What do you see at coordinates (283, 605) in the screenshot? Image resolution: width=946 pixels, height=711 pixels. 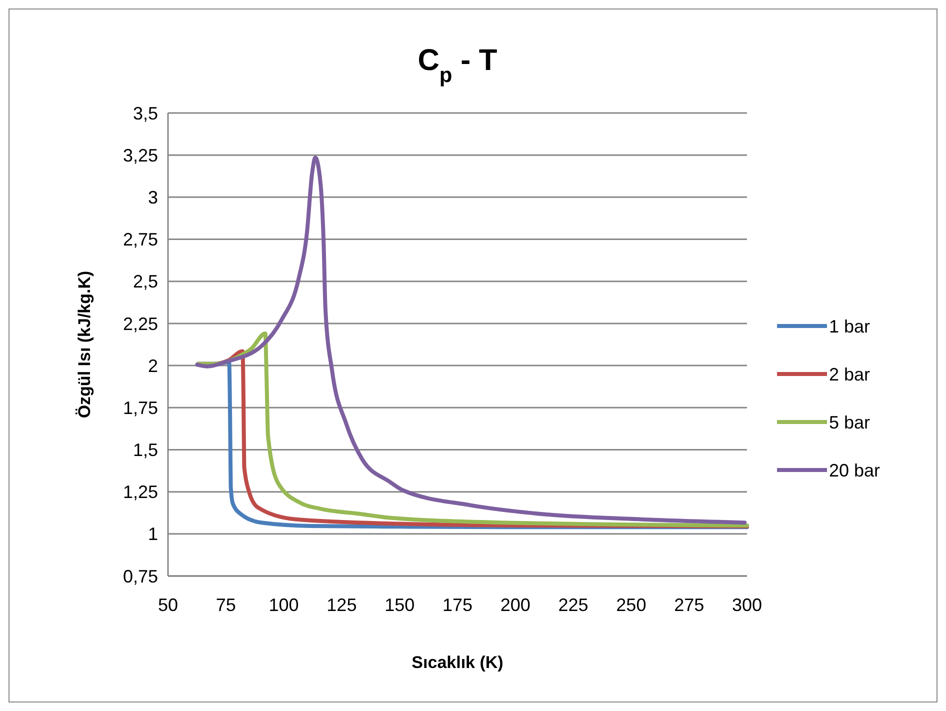 I see `x-tick-label: 100` at bounding box center [283, 605].